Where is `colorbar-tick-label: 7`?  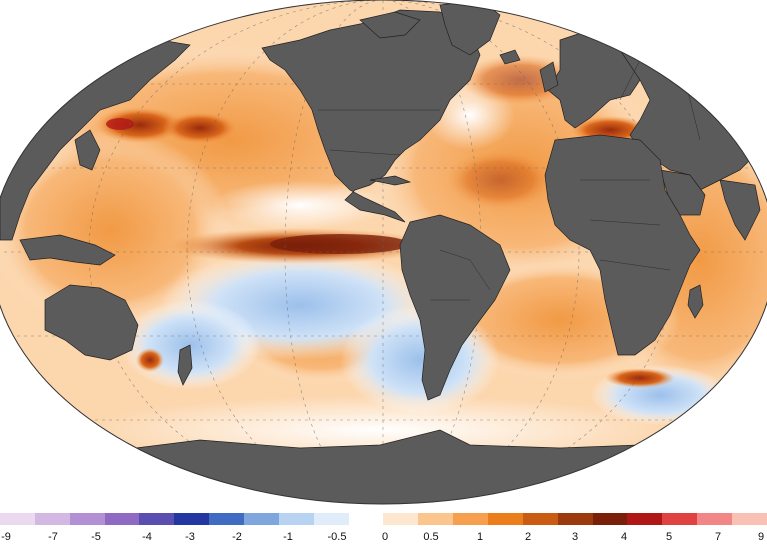 colorbar-tick-label: 7 is located at coordinates (718, 537).